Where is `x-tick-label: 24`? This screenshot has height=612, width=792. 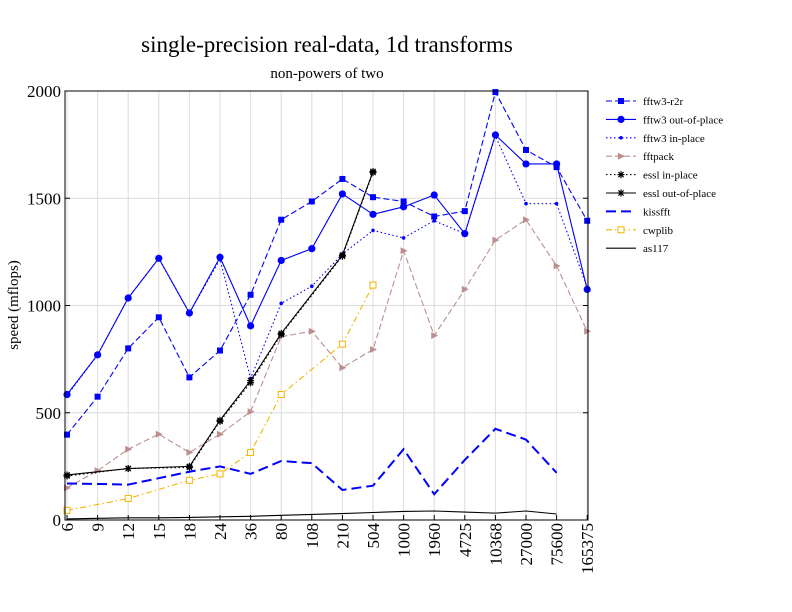
x-tick-label: 24 is located at coordinates (220, 532).